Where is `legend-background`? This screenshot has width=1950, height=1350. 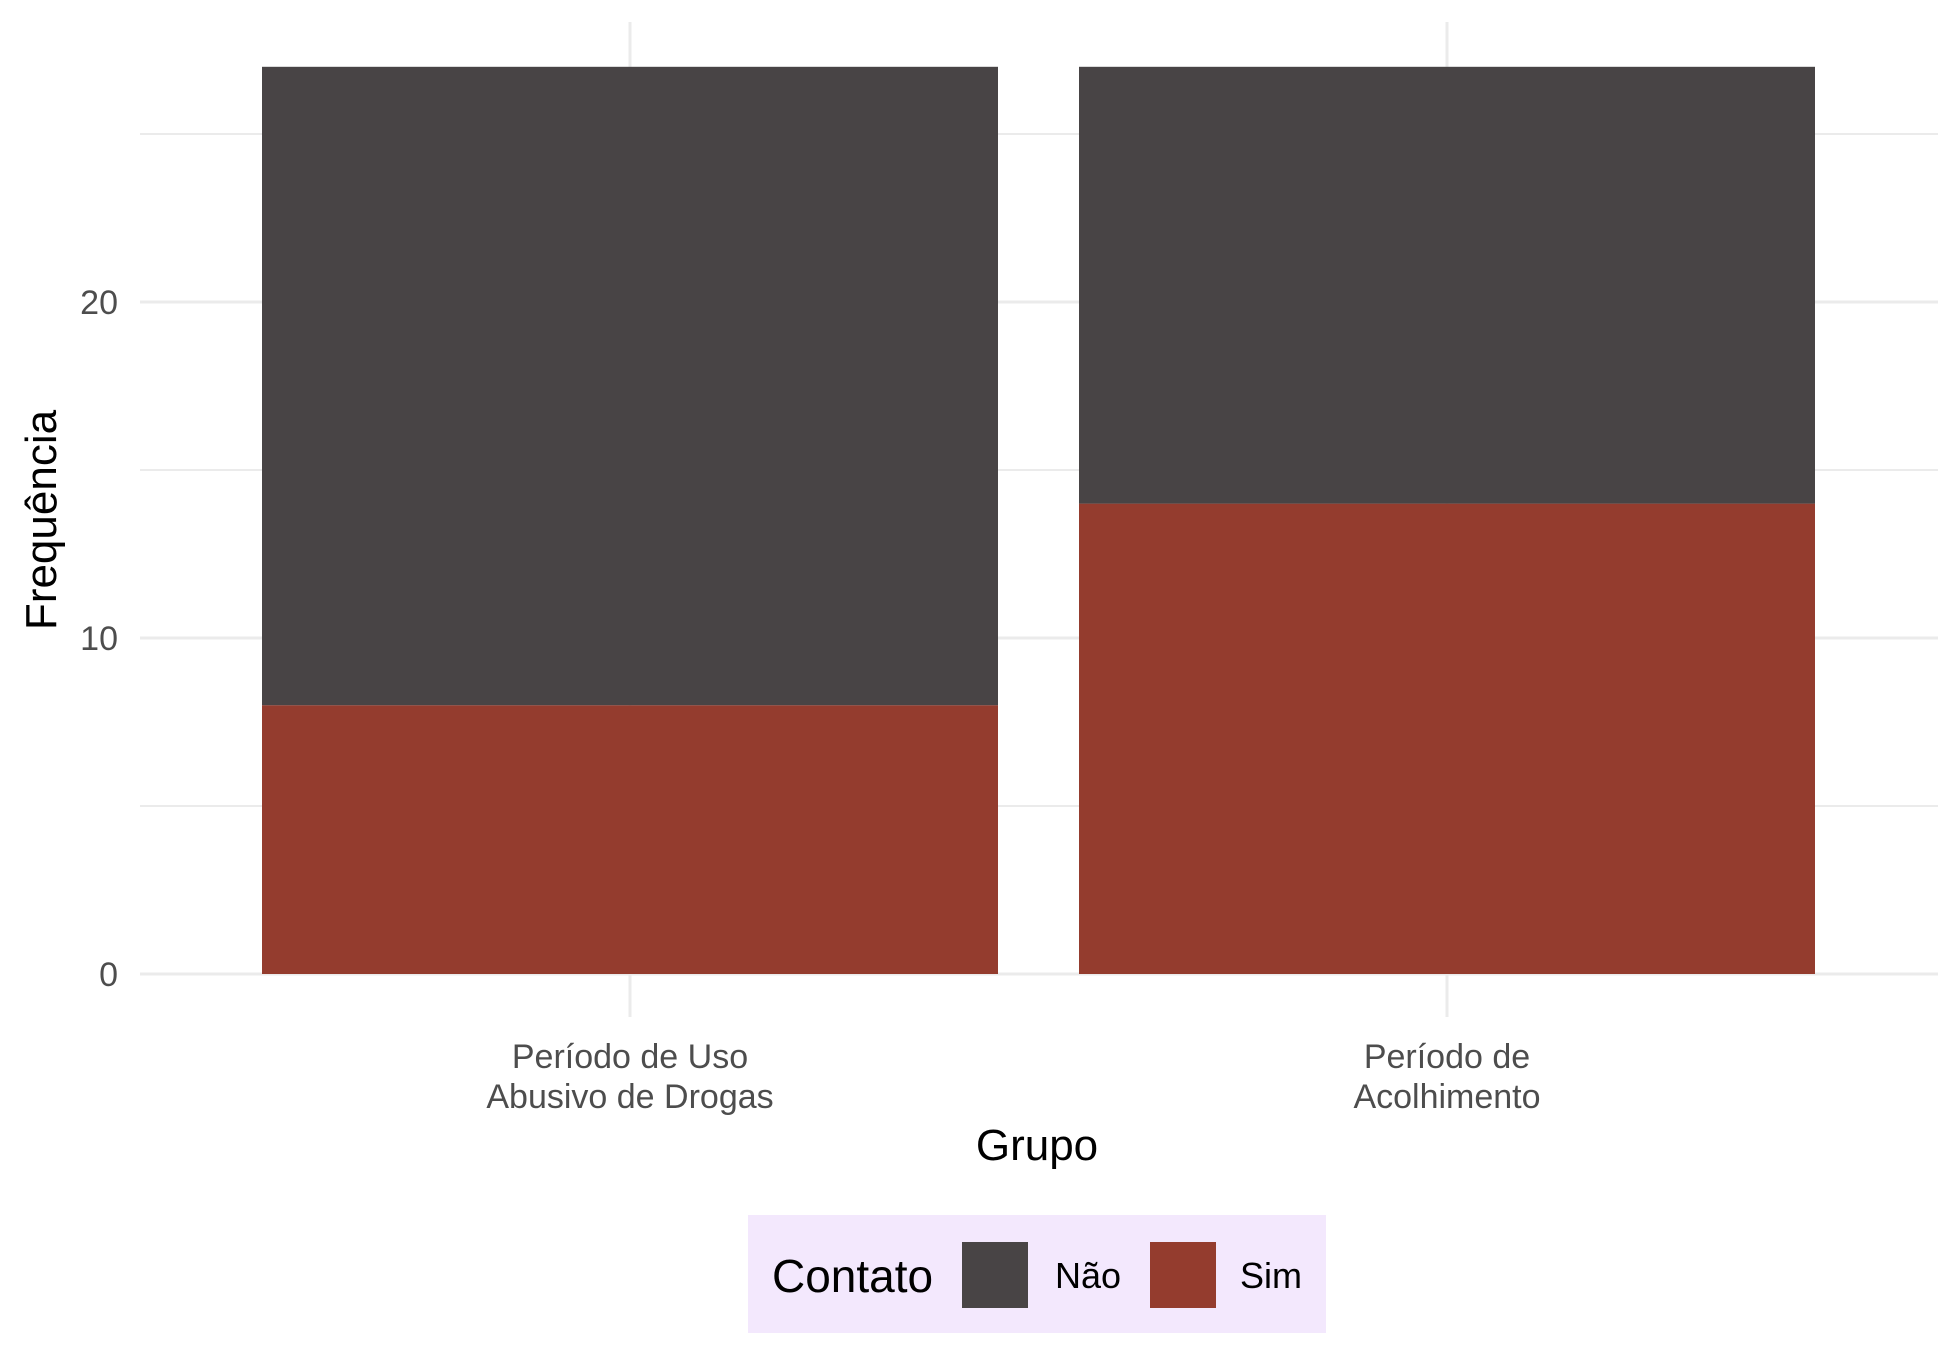
legend-background is located at coordinates (1037, 1274).